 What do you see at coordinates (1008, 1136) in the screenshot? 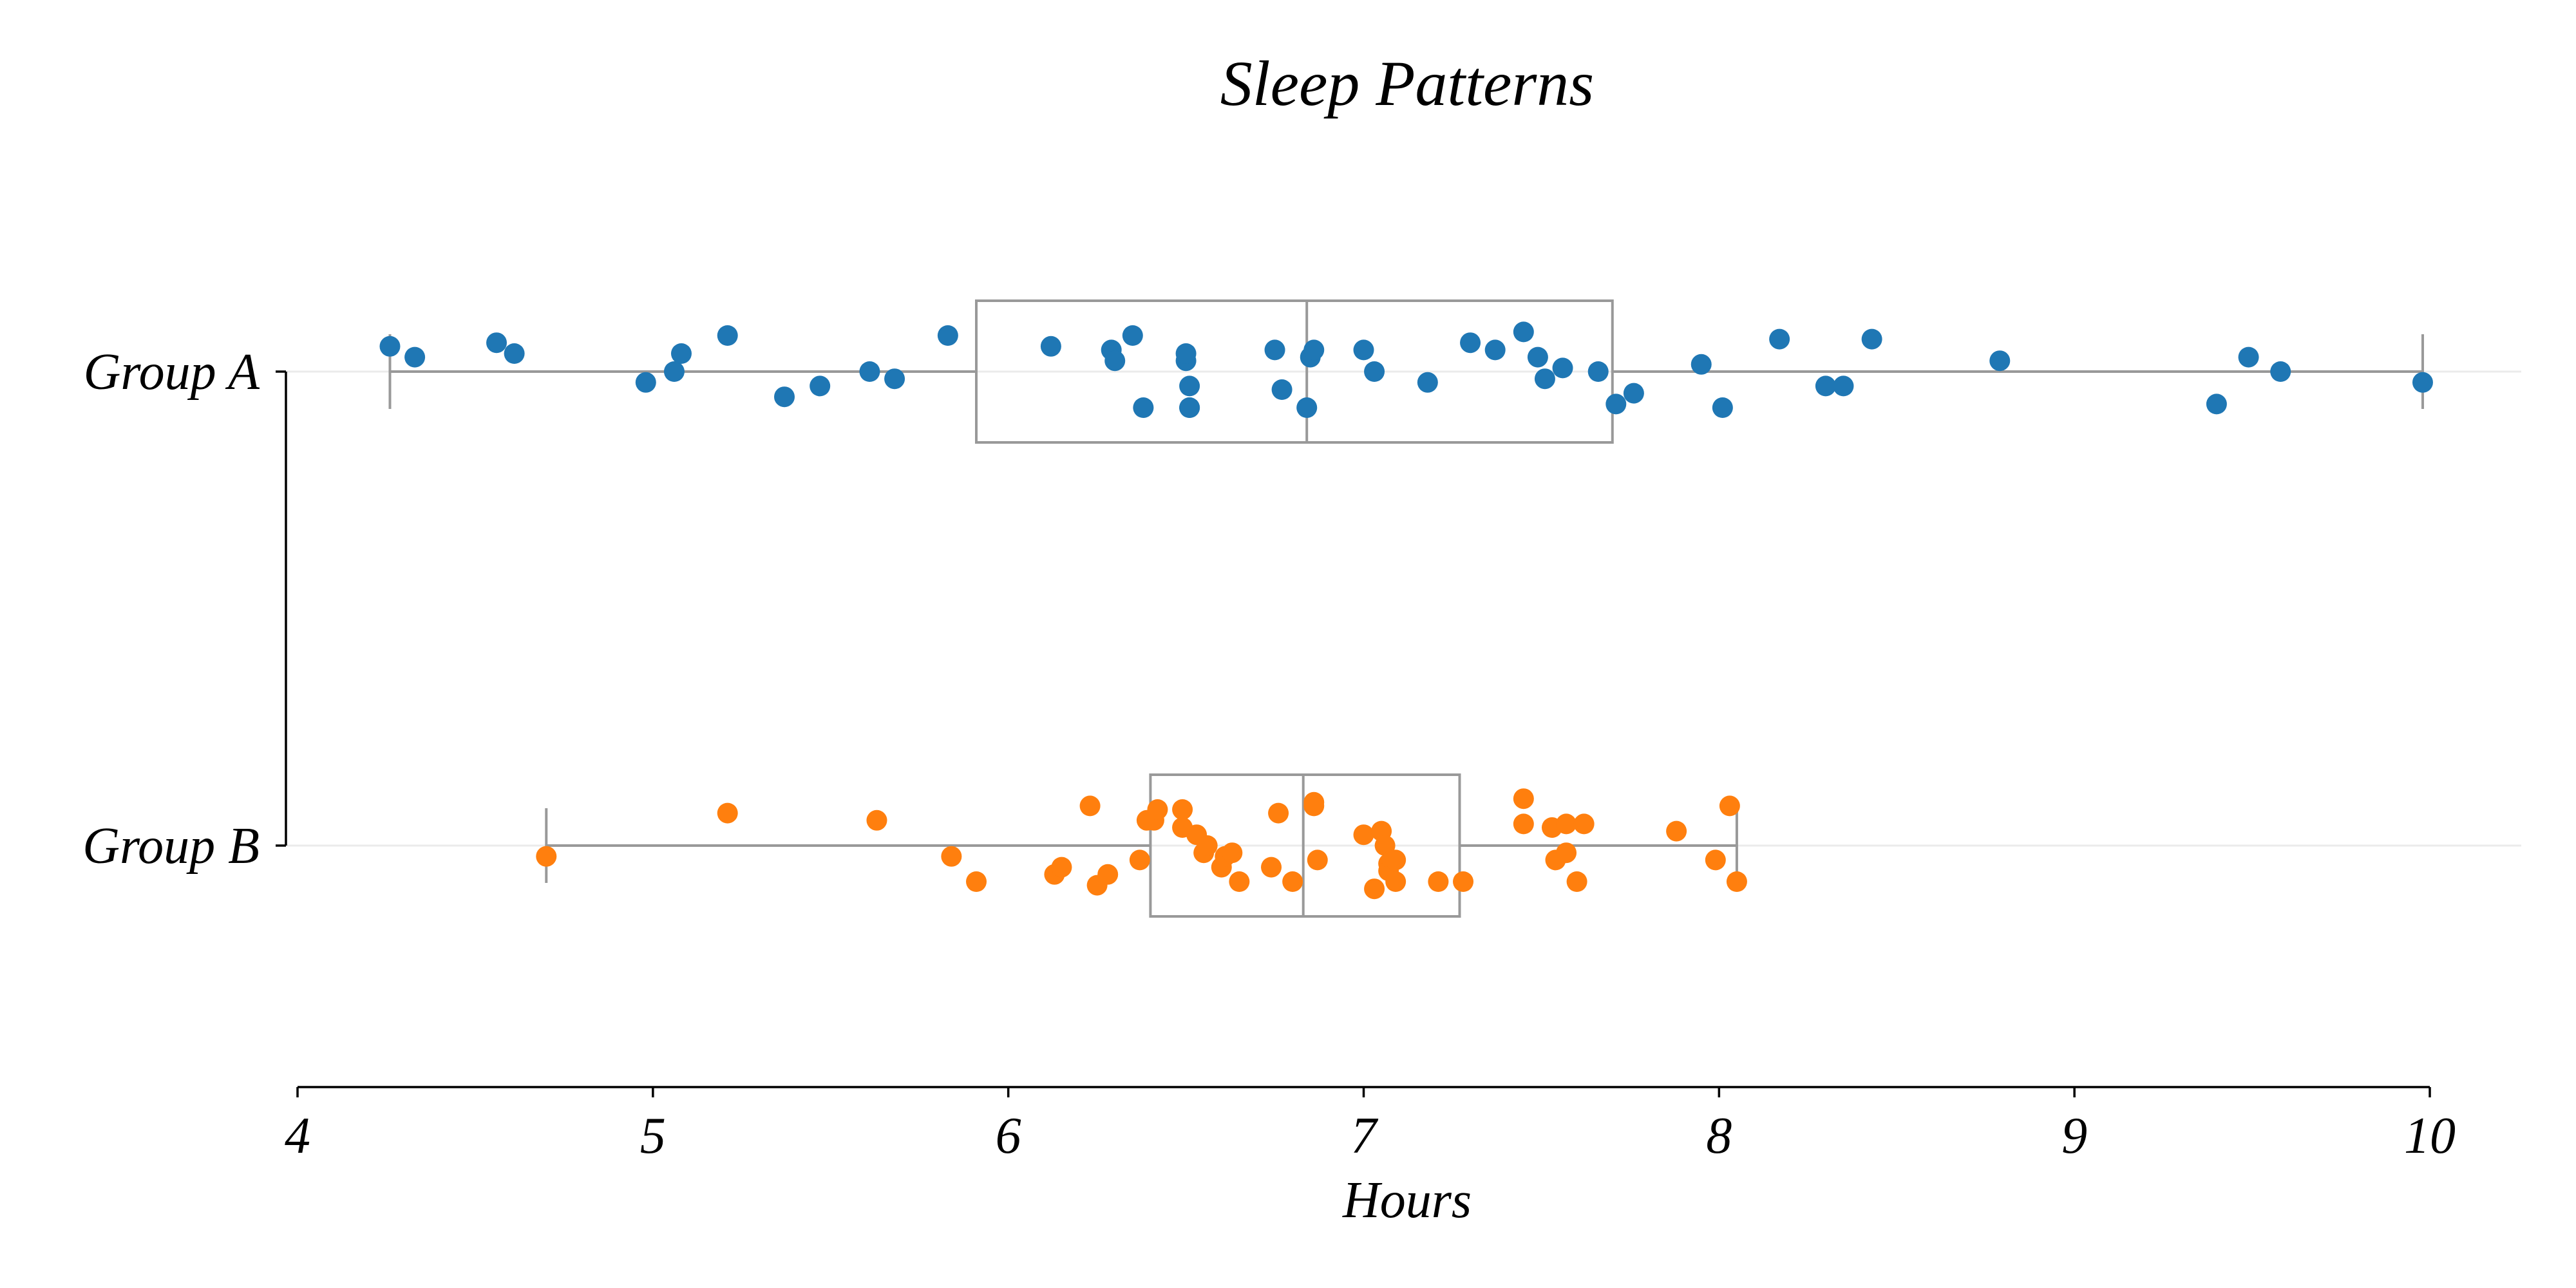
I see `x-tick-label: 6` at bounding box center [1008, 1136].